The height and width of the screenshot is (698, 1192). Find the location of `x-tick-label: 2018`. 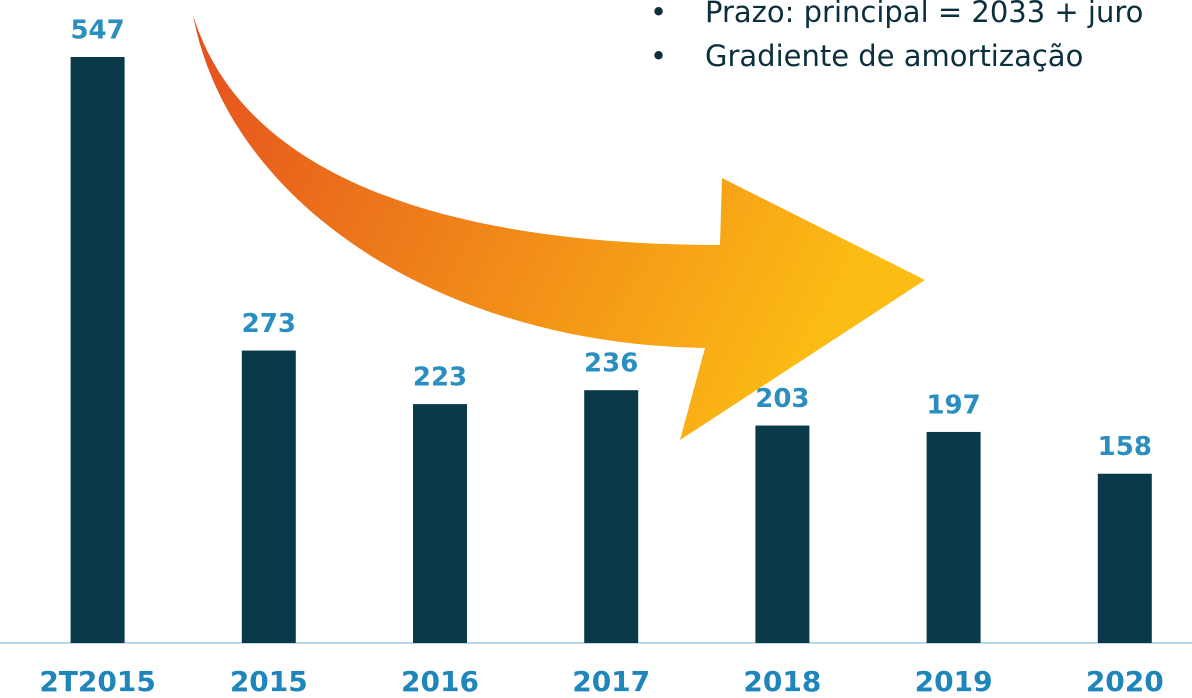

x-tick-label: 2018 is located at coordinates (782, 681).